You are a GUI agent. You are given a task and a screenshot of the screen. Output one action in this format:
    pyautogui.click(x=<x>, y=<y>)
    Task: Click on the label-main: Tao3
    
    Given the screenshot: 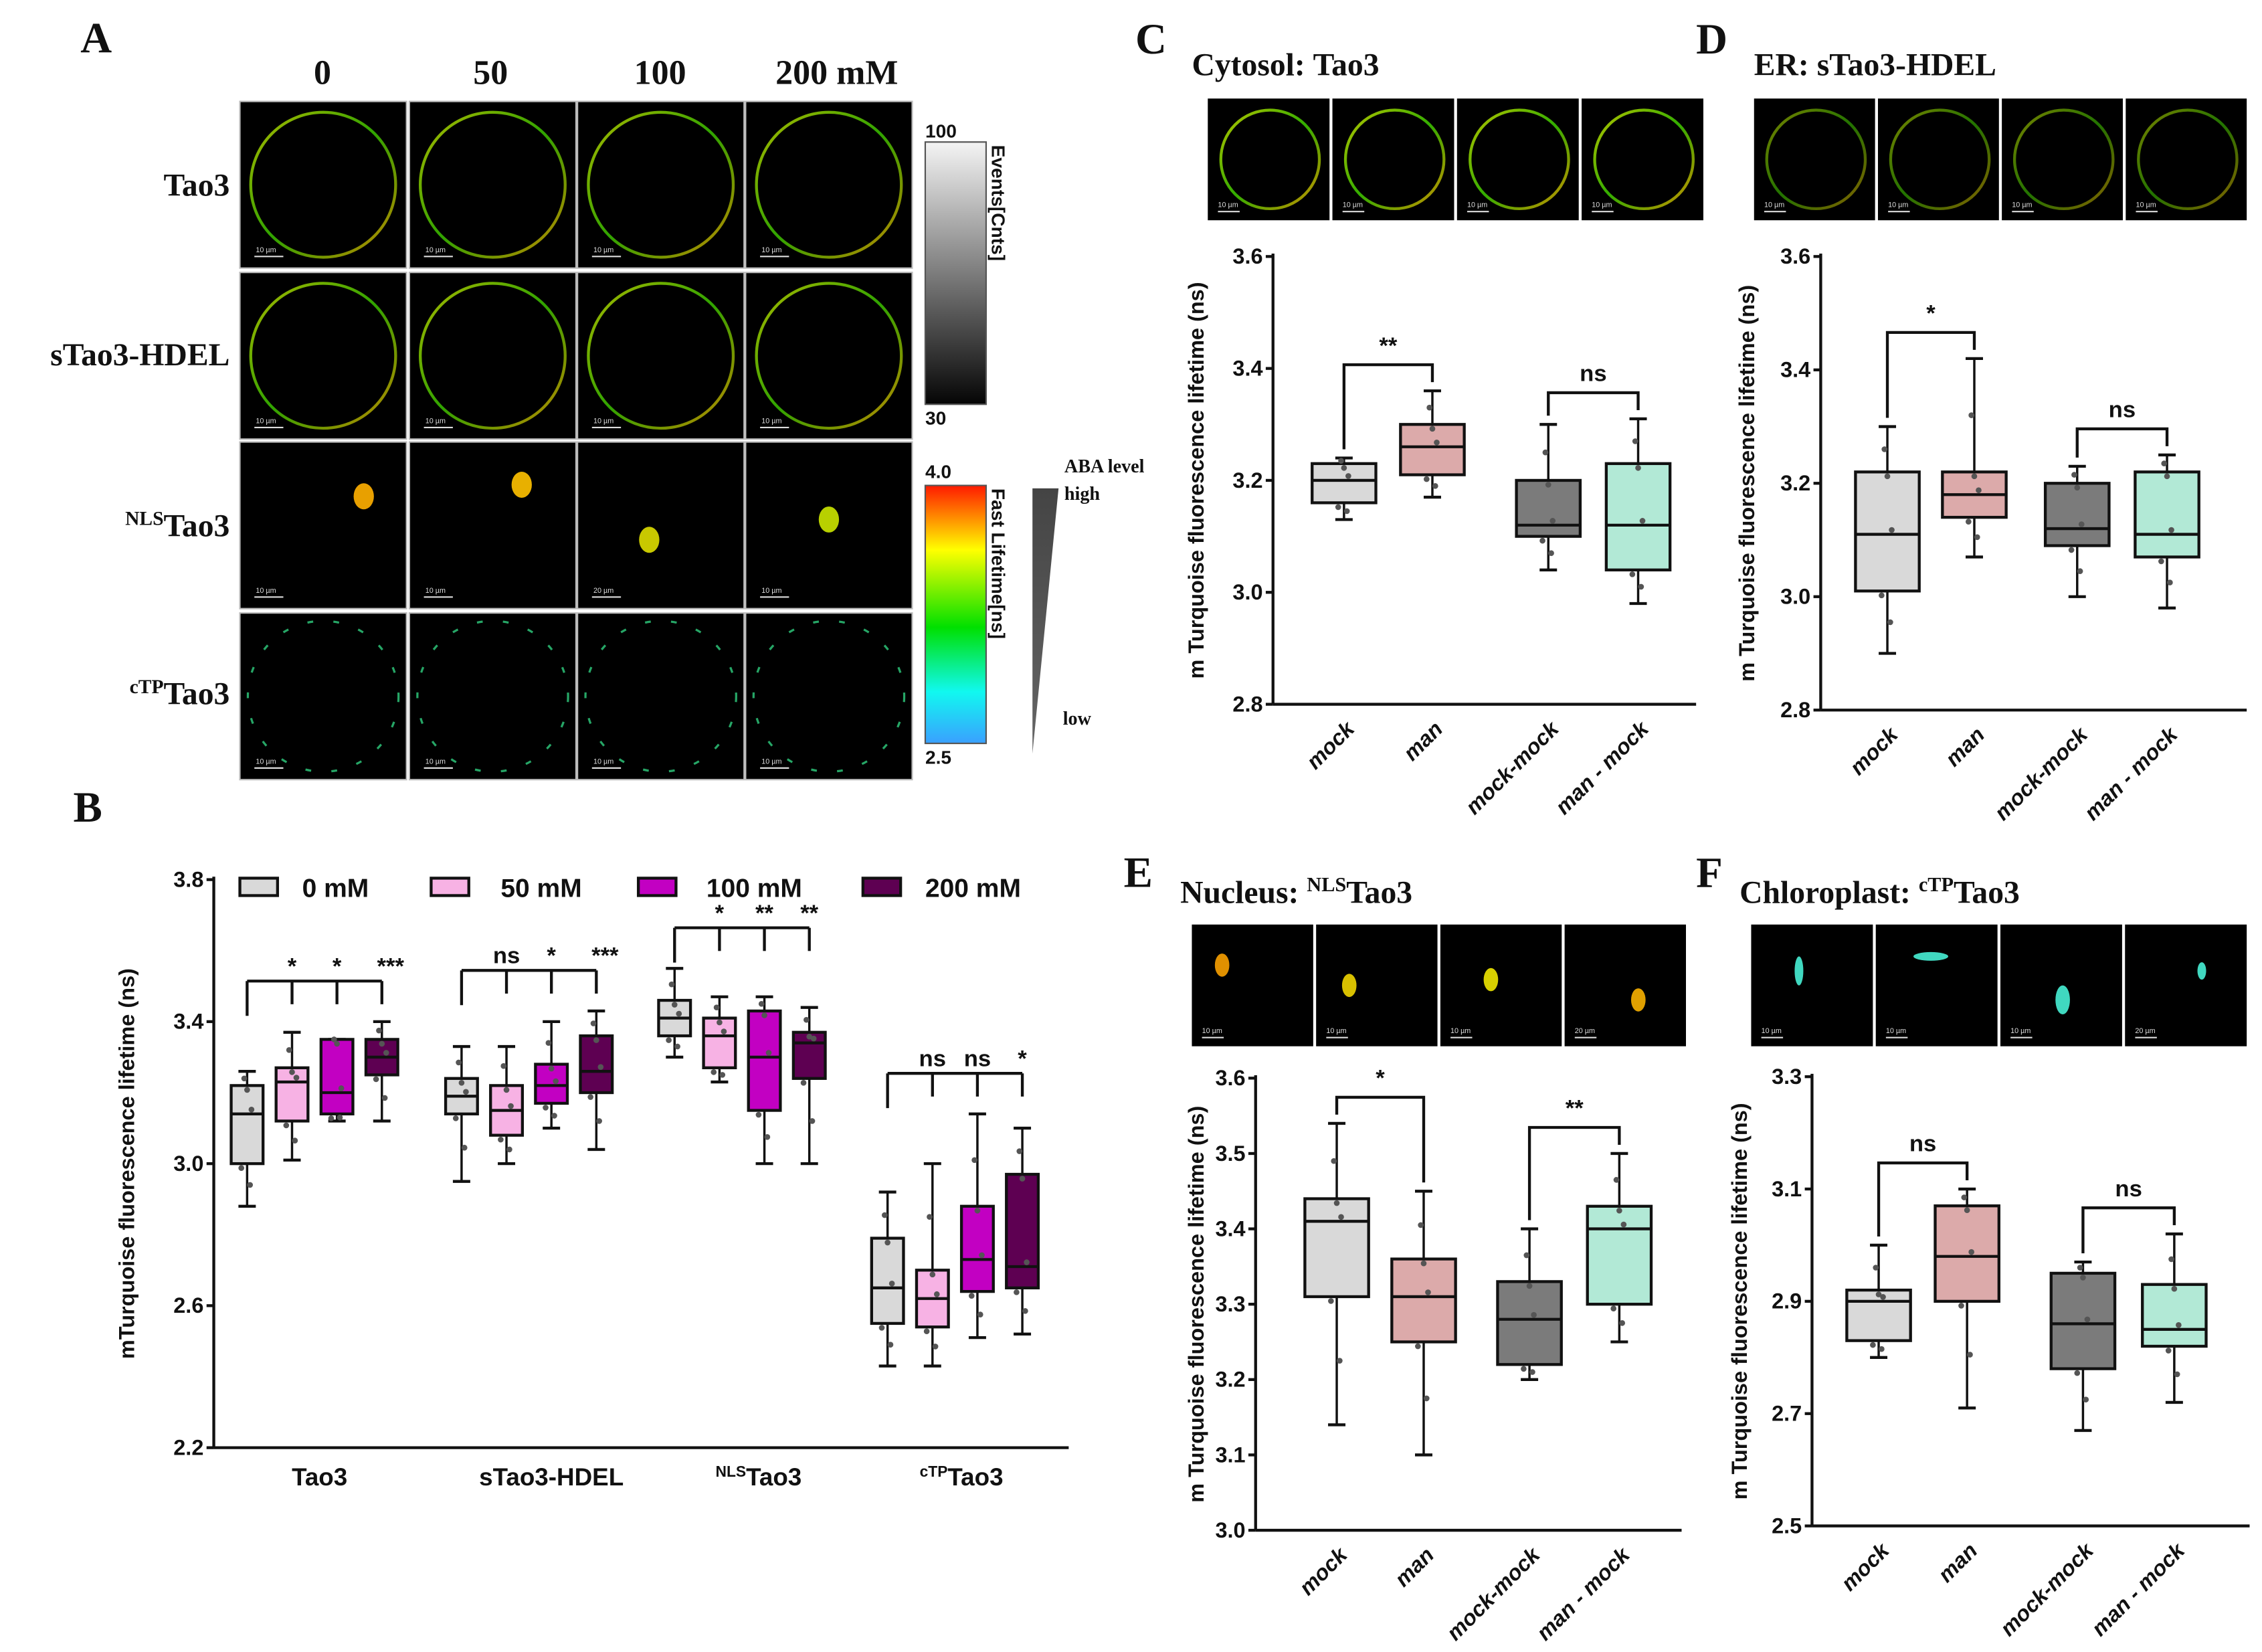 What is the action you would take?
    pyautogui.click(x=774, y=1477)
    